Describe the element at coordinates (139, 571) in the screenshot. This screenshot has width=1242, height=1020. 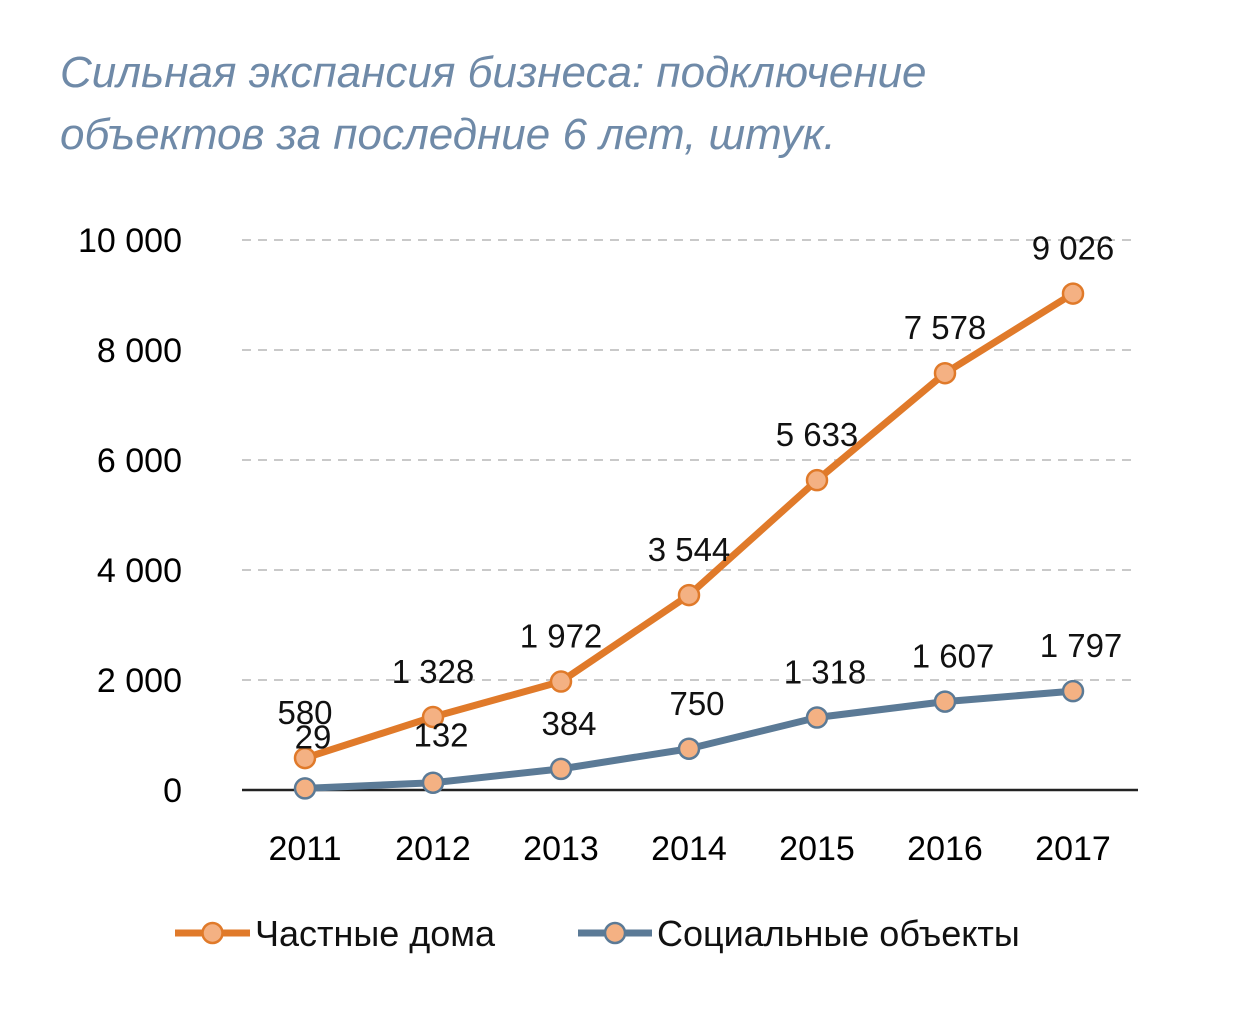
I see `y-tick-label: 4 000` at that location.